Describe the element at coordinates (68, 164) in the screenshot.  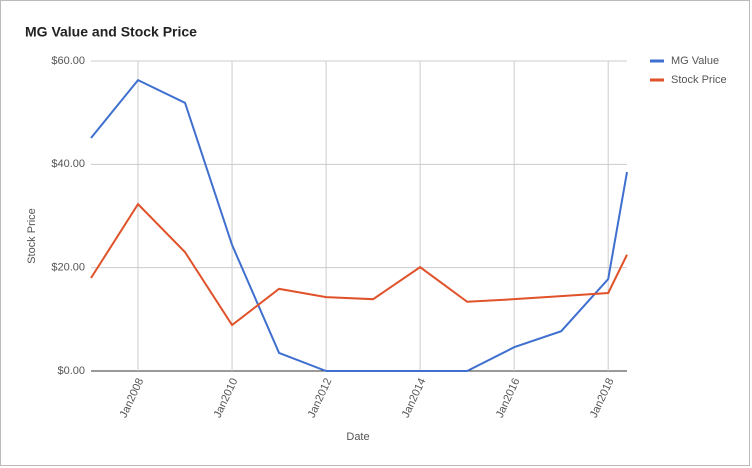
I see `y-tick-label: $40.00` at that location.